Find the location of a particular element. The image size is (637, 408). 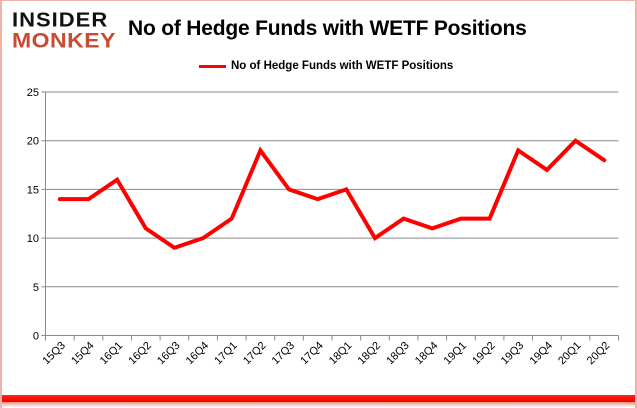

x-tick-label-18Q2: 18Q2 is located at coordinates (370, 354).